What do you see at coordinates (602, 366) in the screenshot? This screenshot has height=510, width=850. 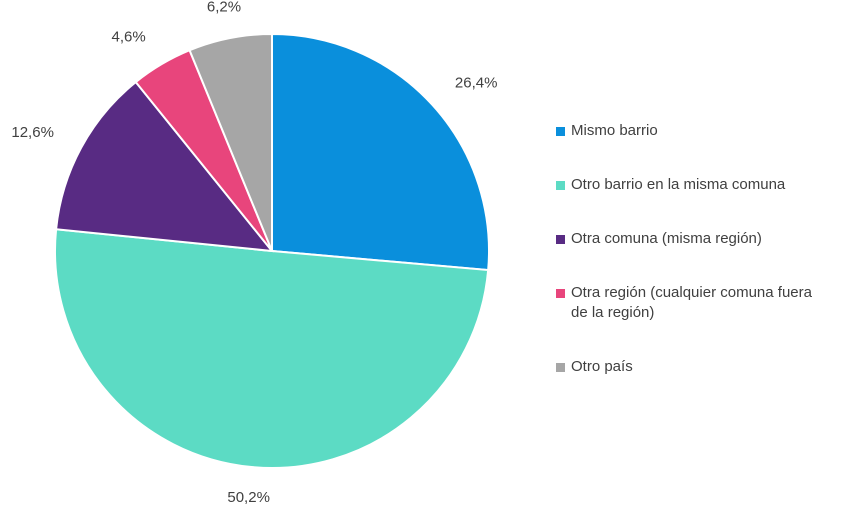 I see `legend-label: Otro país` at bounding box center [602, 366].